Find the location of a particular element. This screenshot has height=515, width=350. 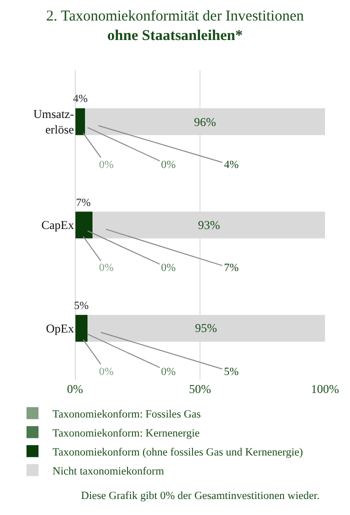

data-label: 93% is located at coordinates (209, 225).